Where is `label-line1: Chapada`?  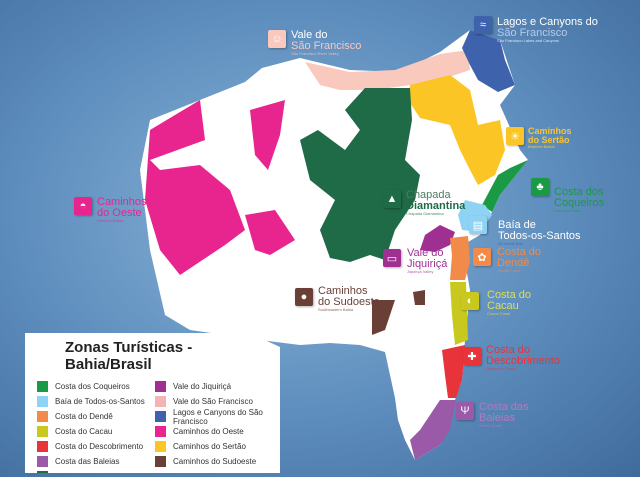 label-line1: Chapada is located at coordinates (428, 195).